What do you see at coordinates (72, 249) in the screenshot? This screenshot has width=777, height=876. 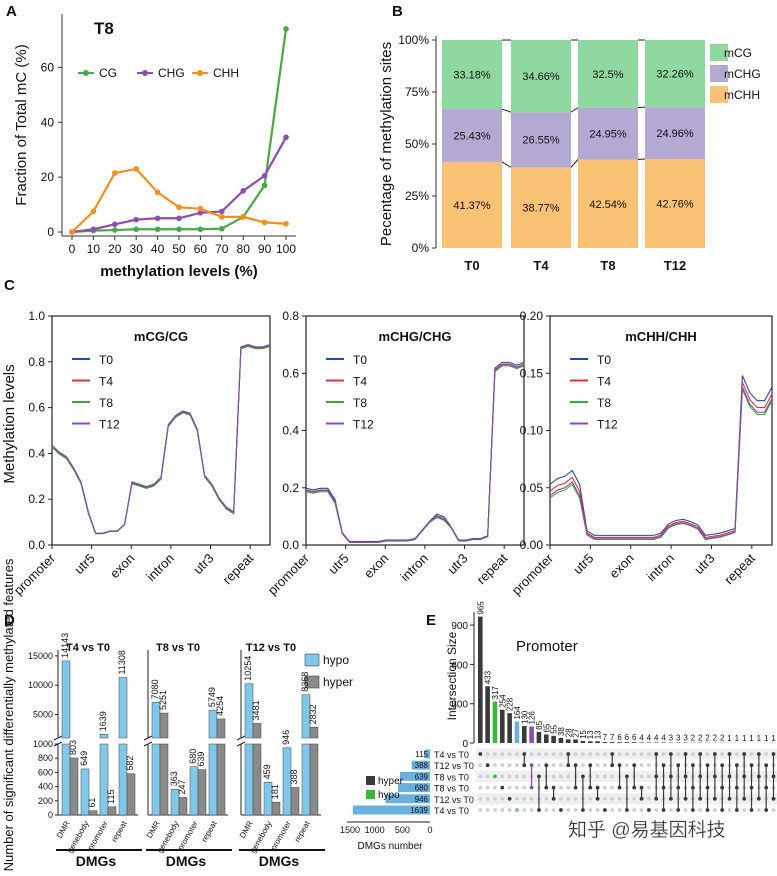 I see `a-x-tick-label: 0` at bounding box center [72, 249].